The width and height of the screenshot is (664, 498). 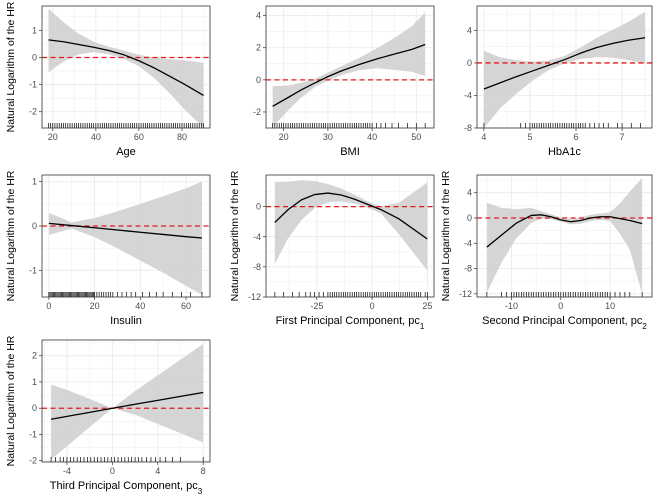 I want to click on x-tick-label: -25, so click(x=316, y=306).